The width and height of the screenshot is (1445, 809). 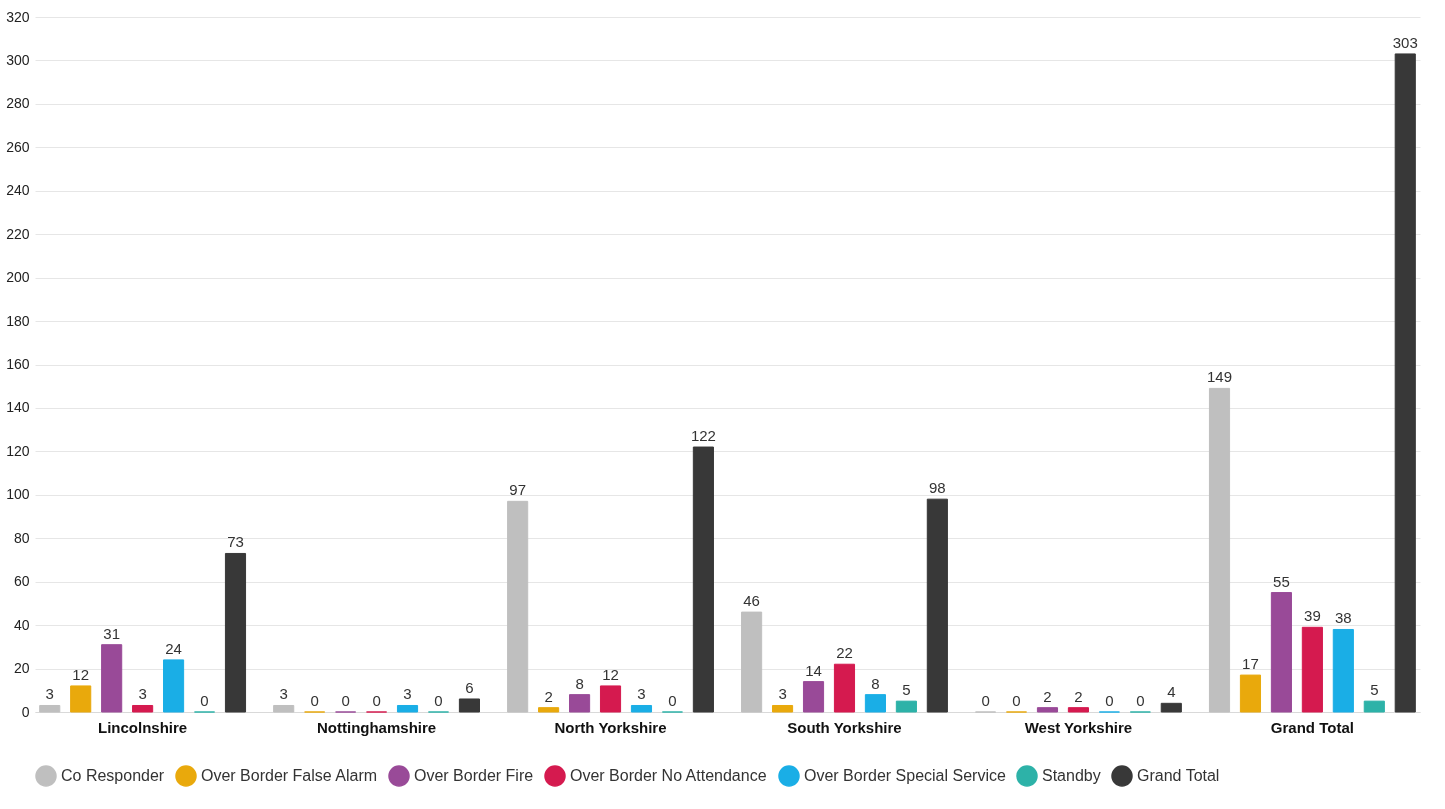 What do you see at coordinates (474, 775) in the screenshot?
I see `legend-label: Over Border Fire` at bounding box center [474, 775].